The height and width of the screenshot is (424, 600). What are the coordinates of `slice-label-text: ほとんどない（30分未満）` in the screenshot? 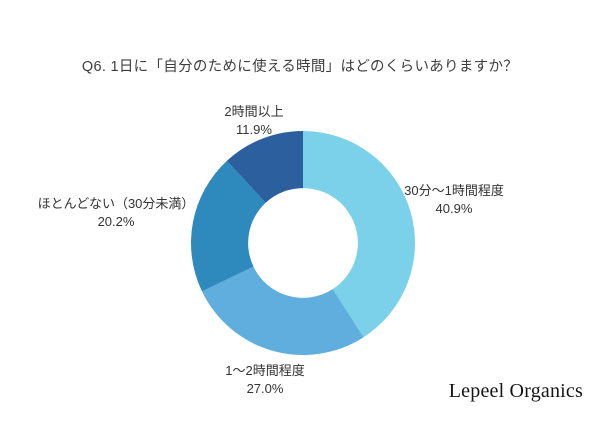 It's located at (116, 203).